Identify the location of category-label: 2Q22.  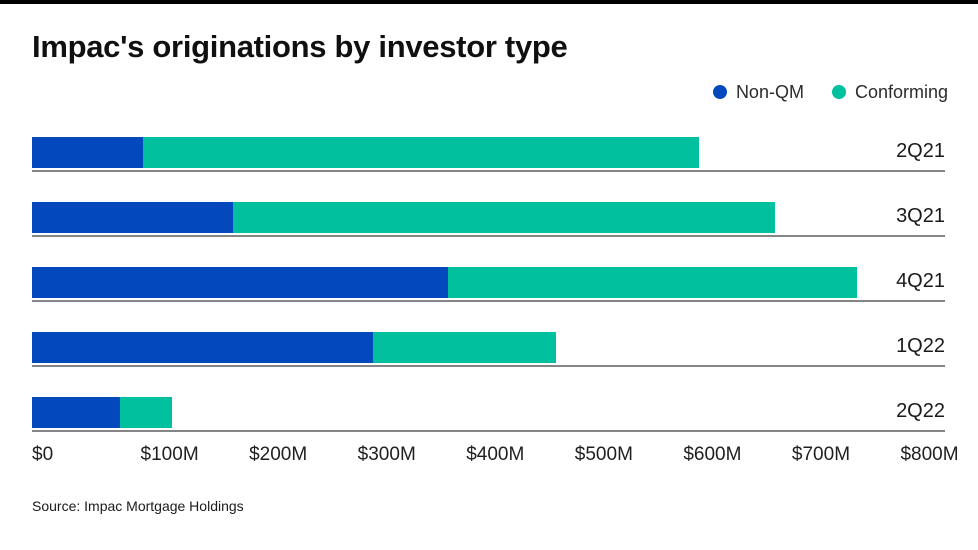
(920, 411).